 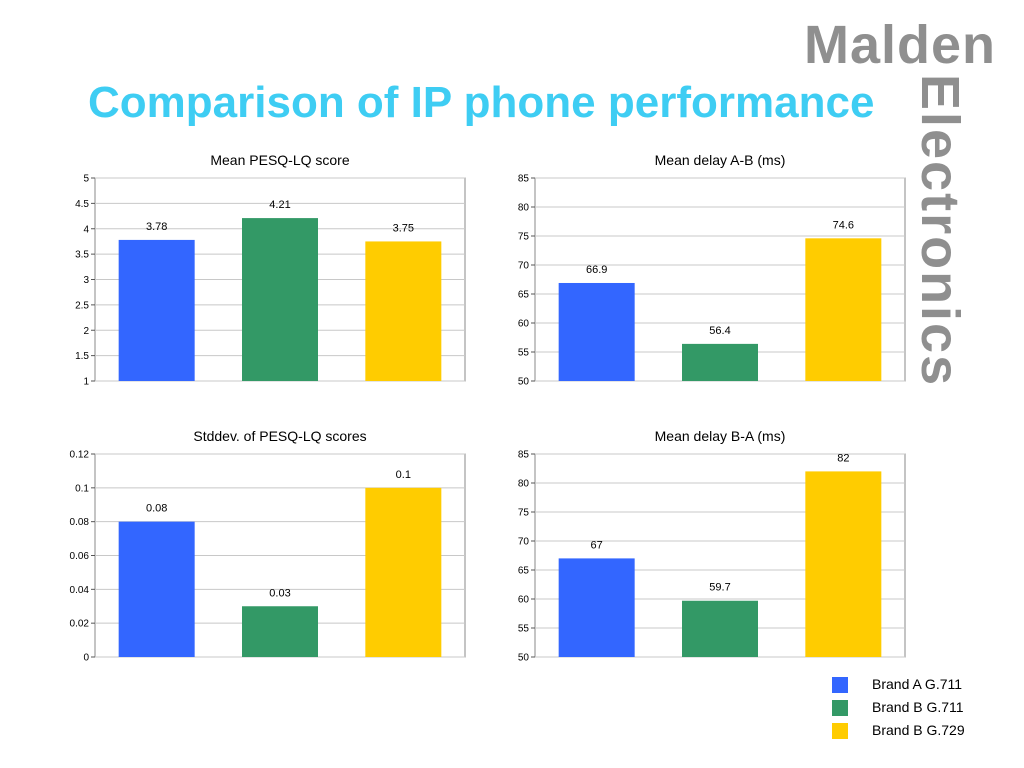 What do you see at coordinates (279, 205) in the screenshot?
I see `data-label: 4.21` at bounding box center [279, 205].